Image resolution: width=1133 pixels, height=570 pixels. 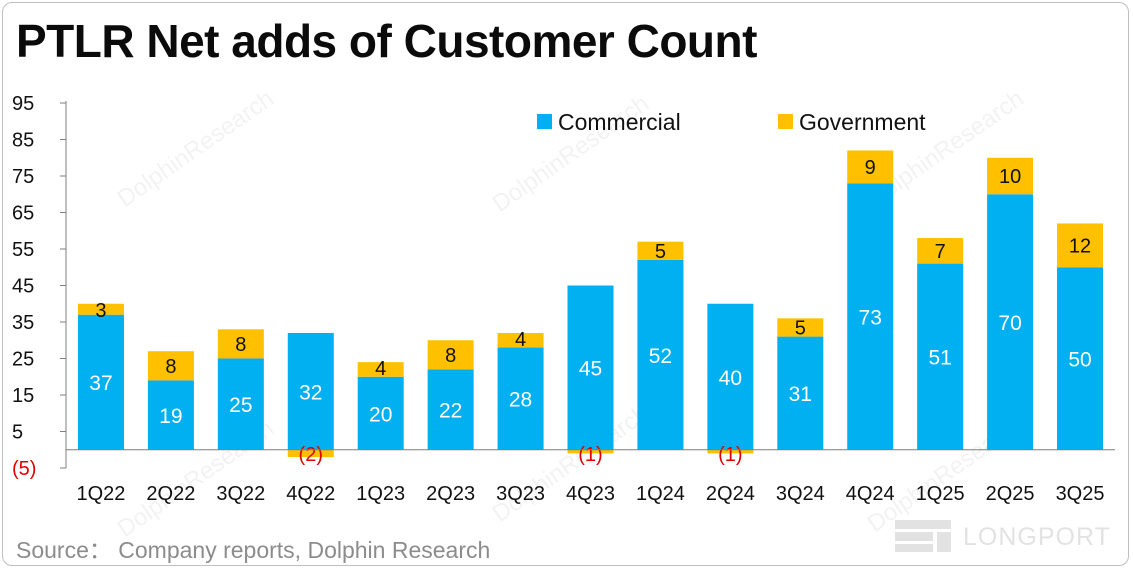 I want to click on commercial-value-label: 32, so click(x=310, y=392).